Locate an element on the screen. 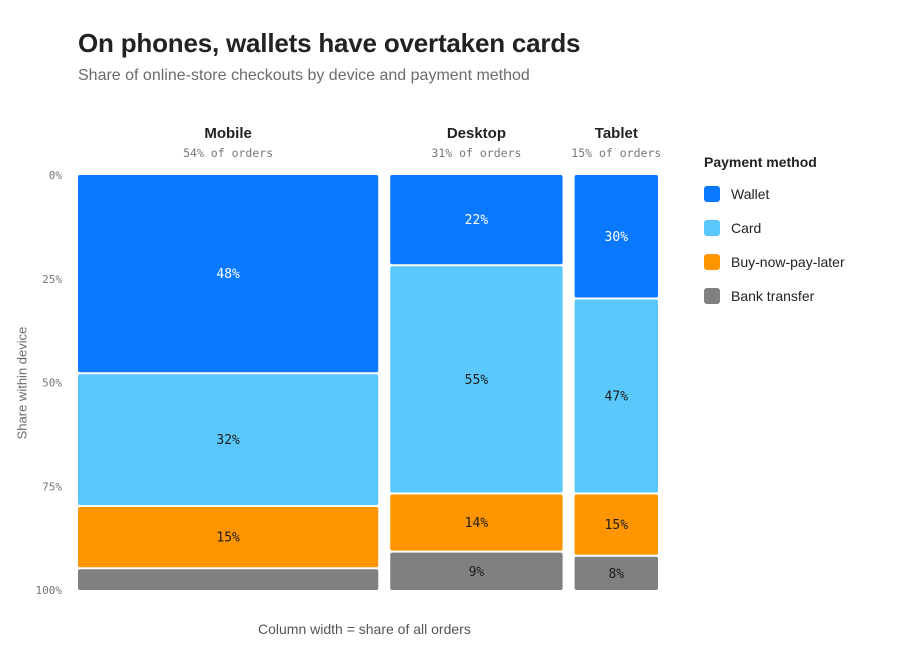 The image size is (900, 659). y-tick-label: 50% is located at coordinates (52, 383).